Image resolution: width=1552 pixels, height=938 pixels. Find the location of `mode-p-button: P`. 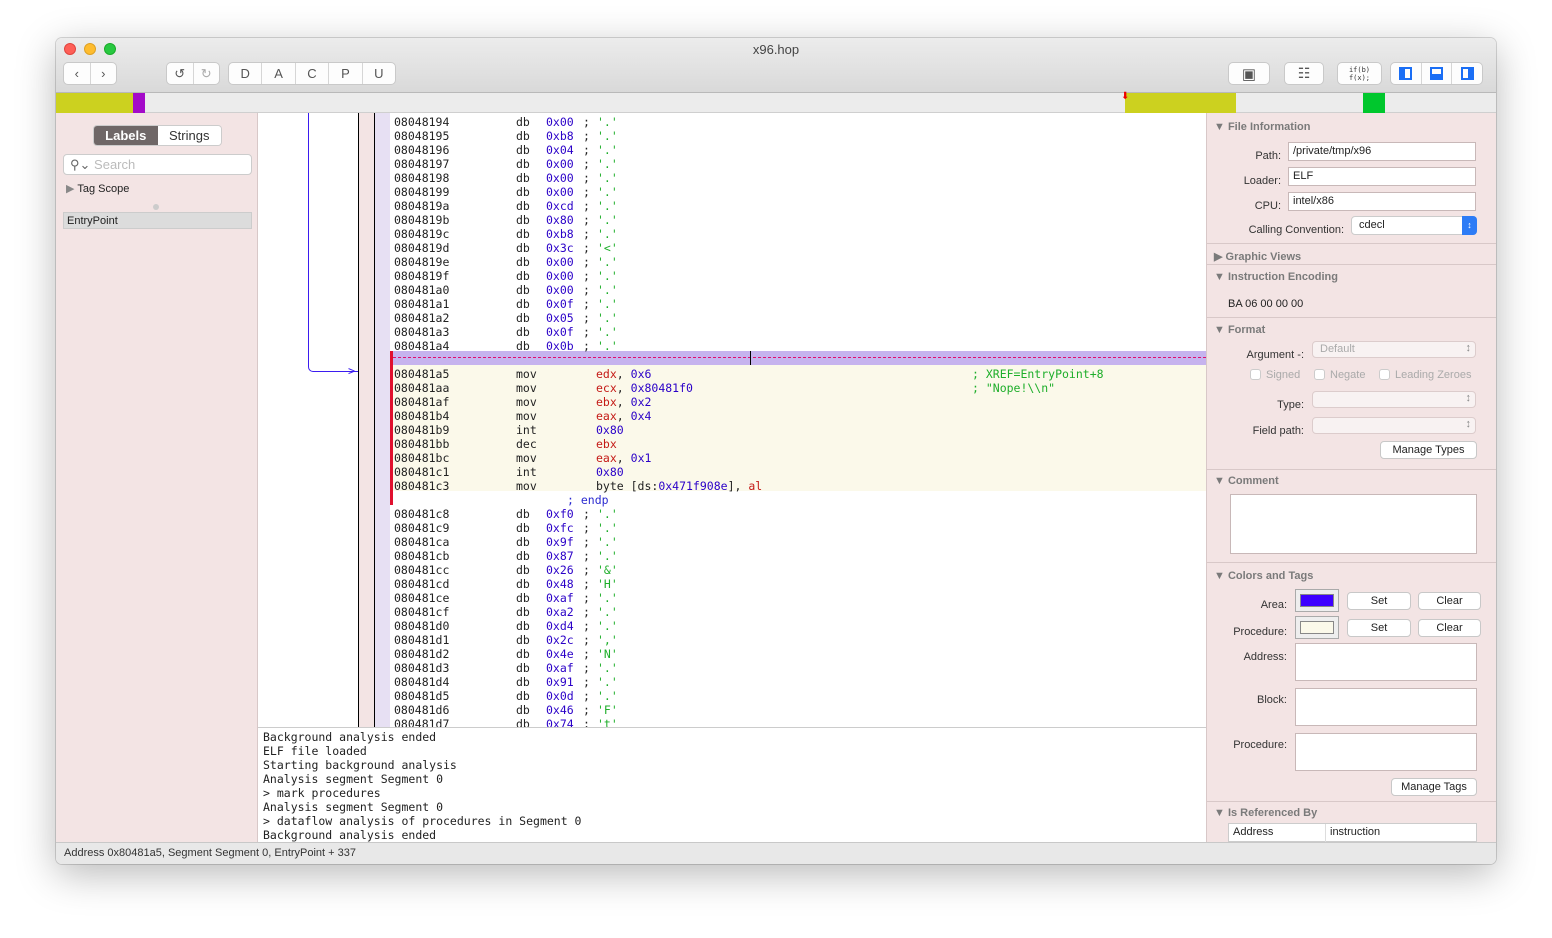

mode-p-button: P is located at coordinates (346, 73).